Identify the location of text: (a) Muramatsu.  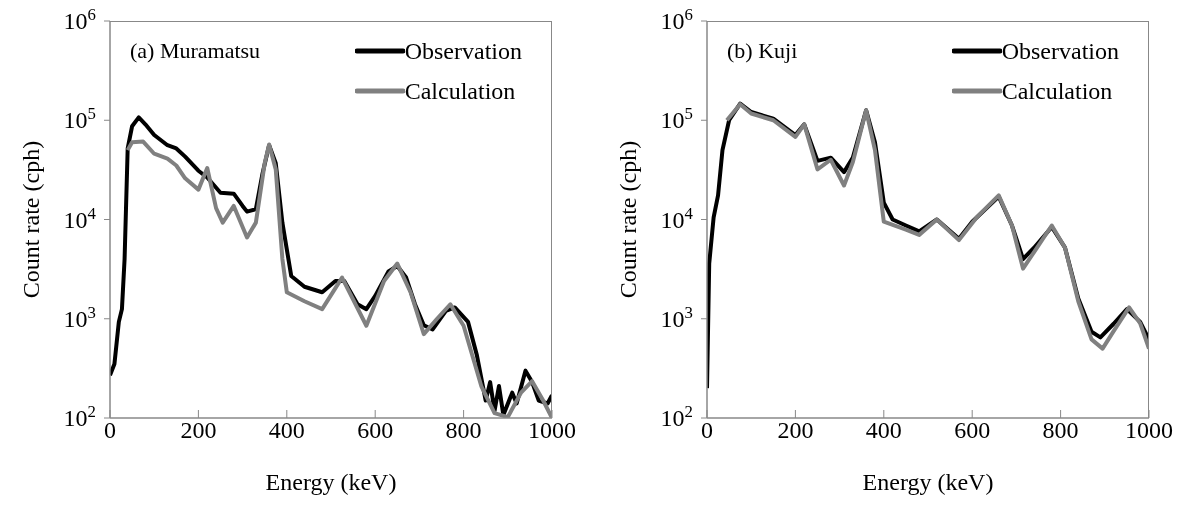
(195, 51).